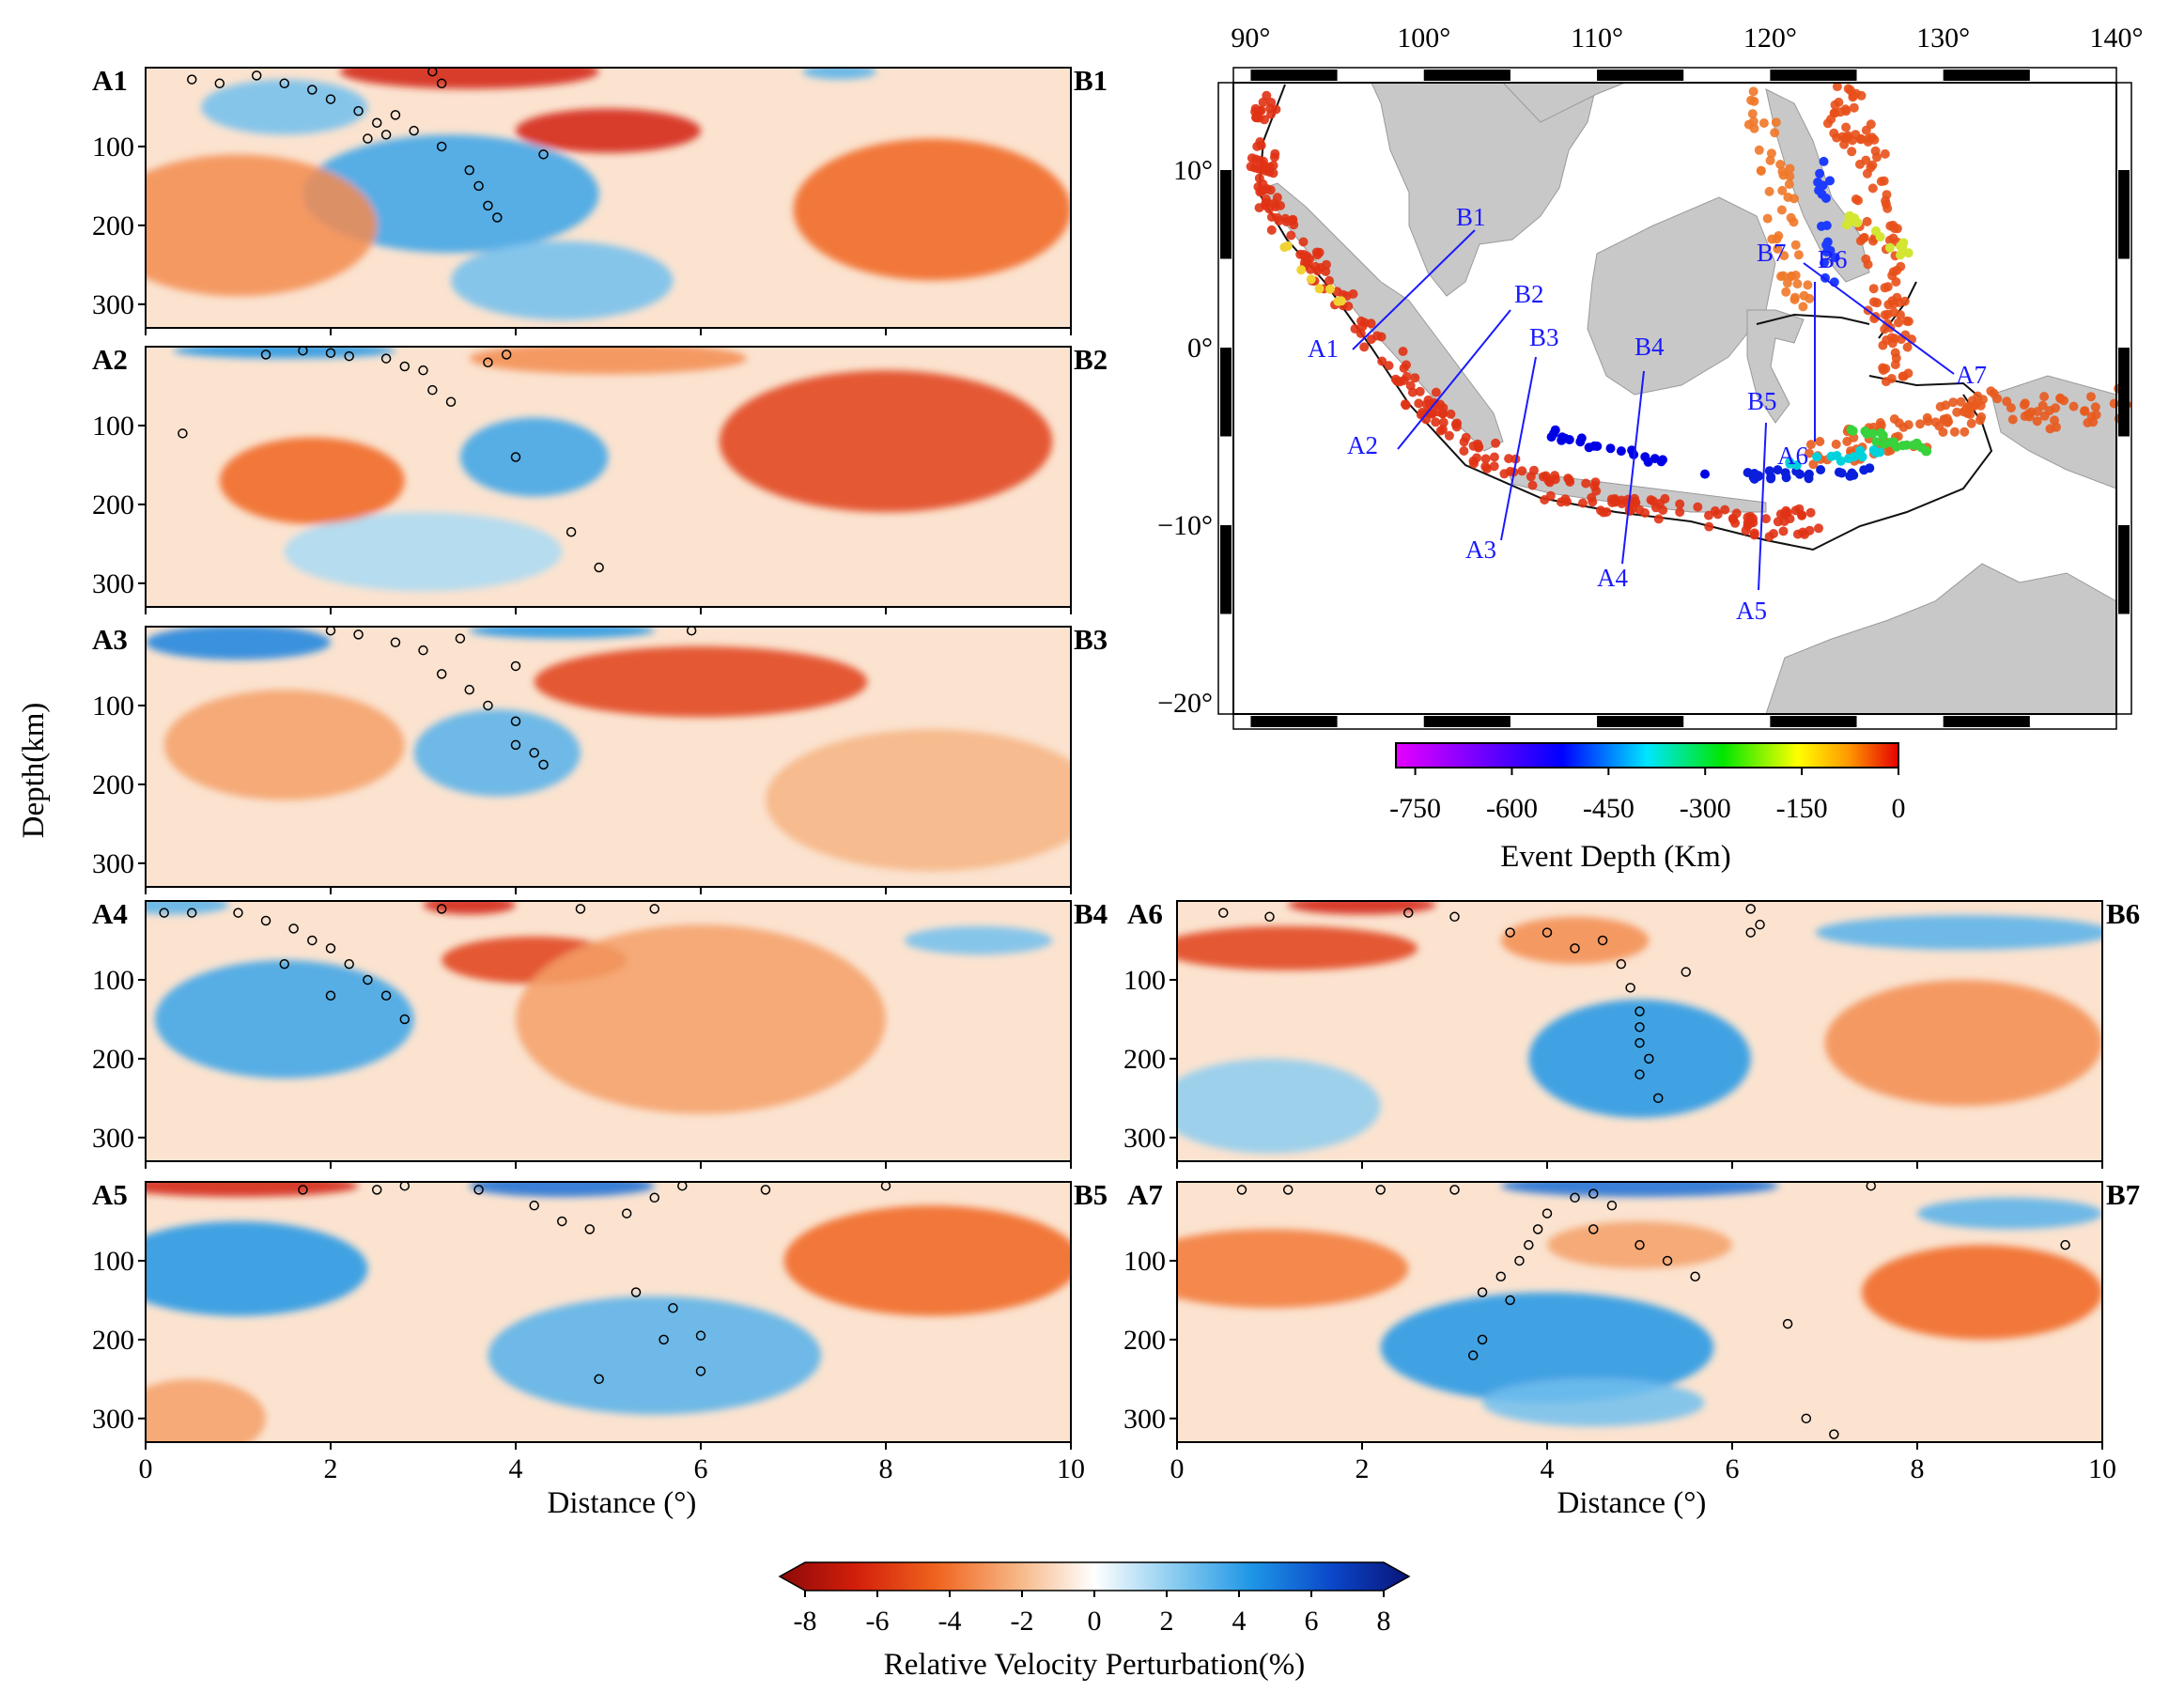  What do you see at coordinates (1094, 1576) in the screenshot?
I see `velocity-colorbar-bar` at bounding box center [1094, 1576].